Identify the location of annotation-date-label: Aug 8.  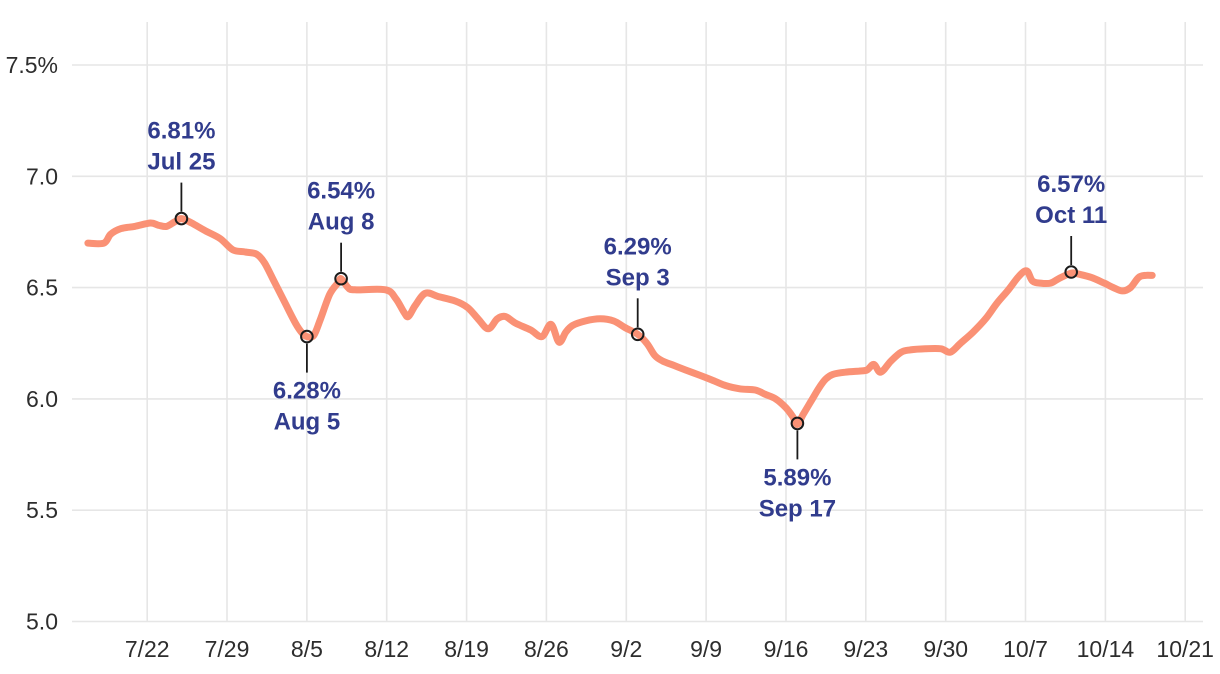
(341, 222).